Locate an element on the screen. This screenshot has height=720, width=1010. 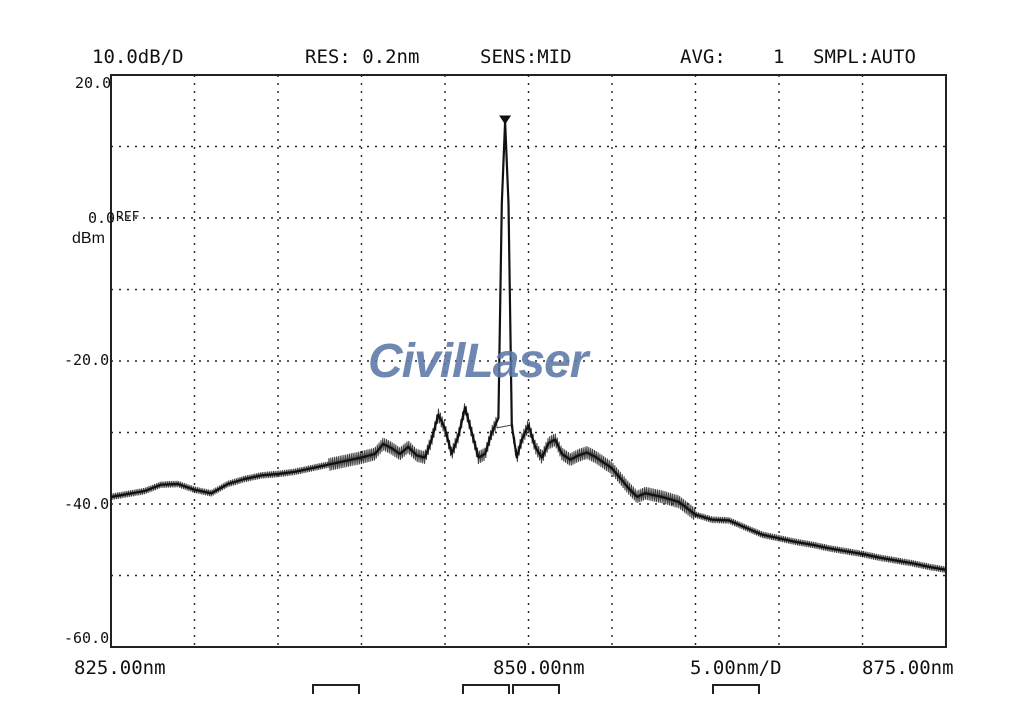
x-span-label: 5.00nm/D is located at coordinates (736, 668).